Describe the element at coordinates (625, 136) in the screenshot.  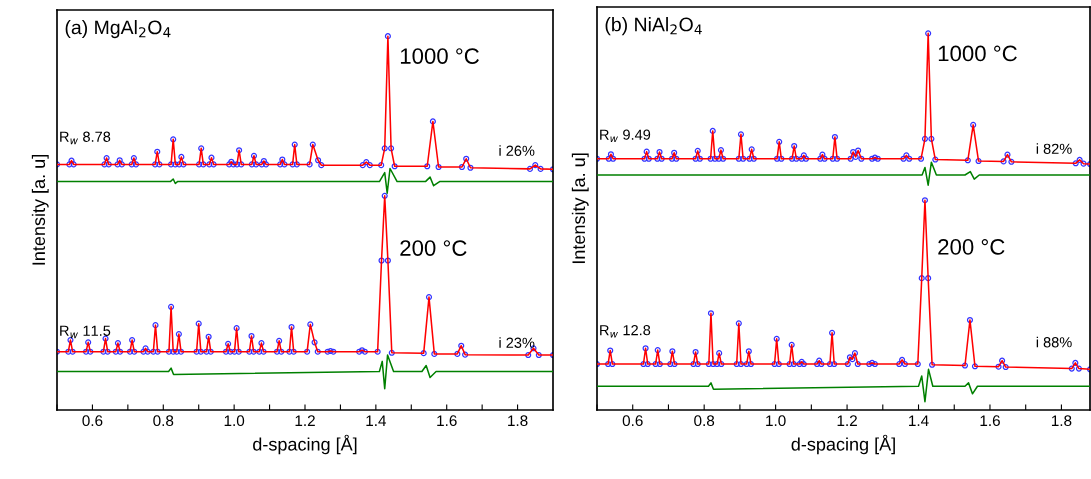
I see `annotation: R$_{w}$ 9.49` at that location.